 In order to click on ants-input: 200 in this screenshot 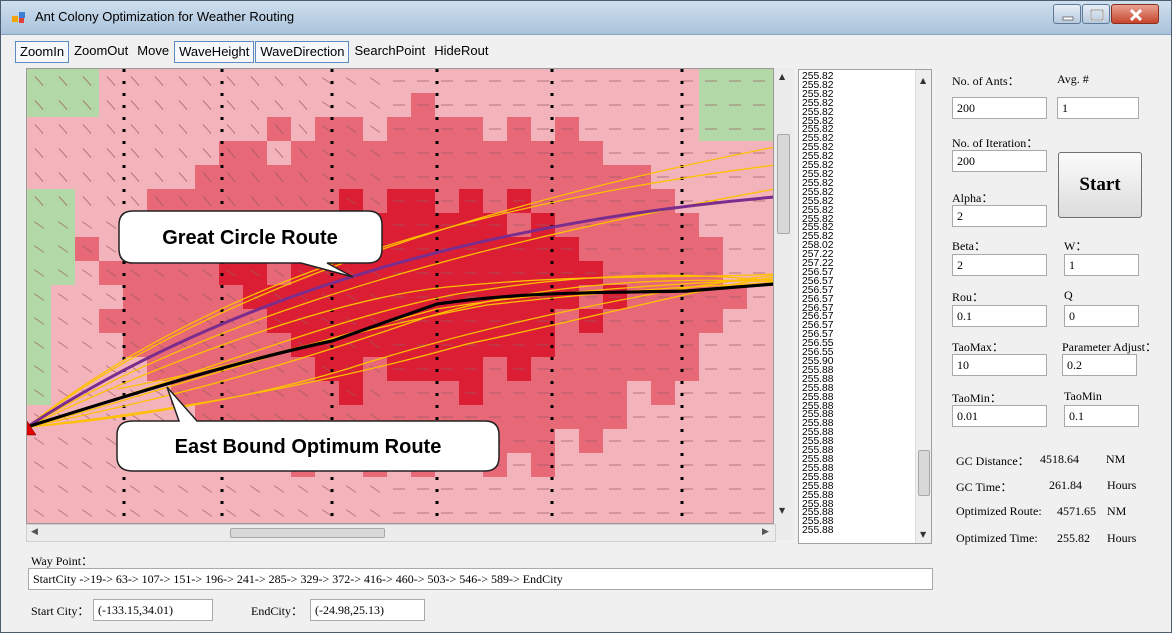, I will do `click(999, 108)`.